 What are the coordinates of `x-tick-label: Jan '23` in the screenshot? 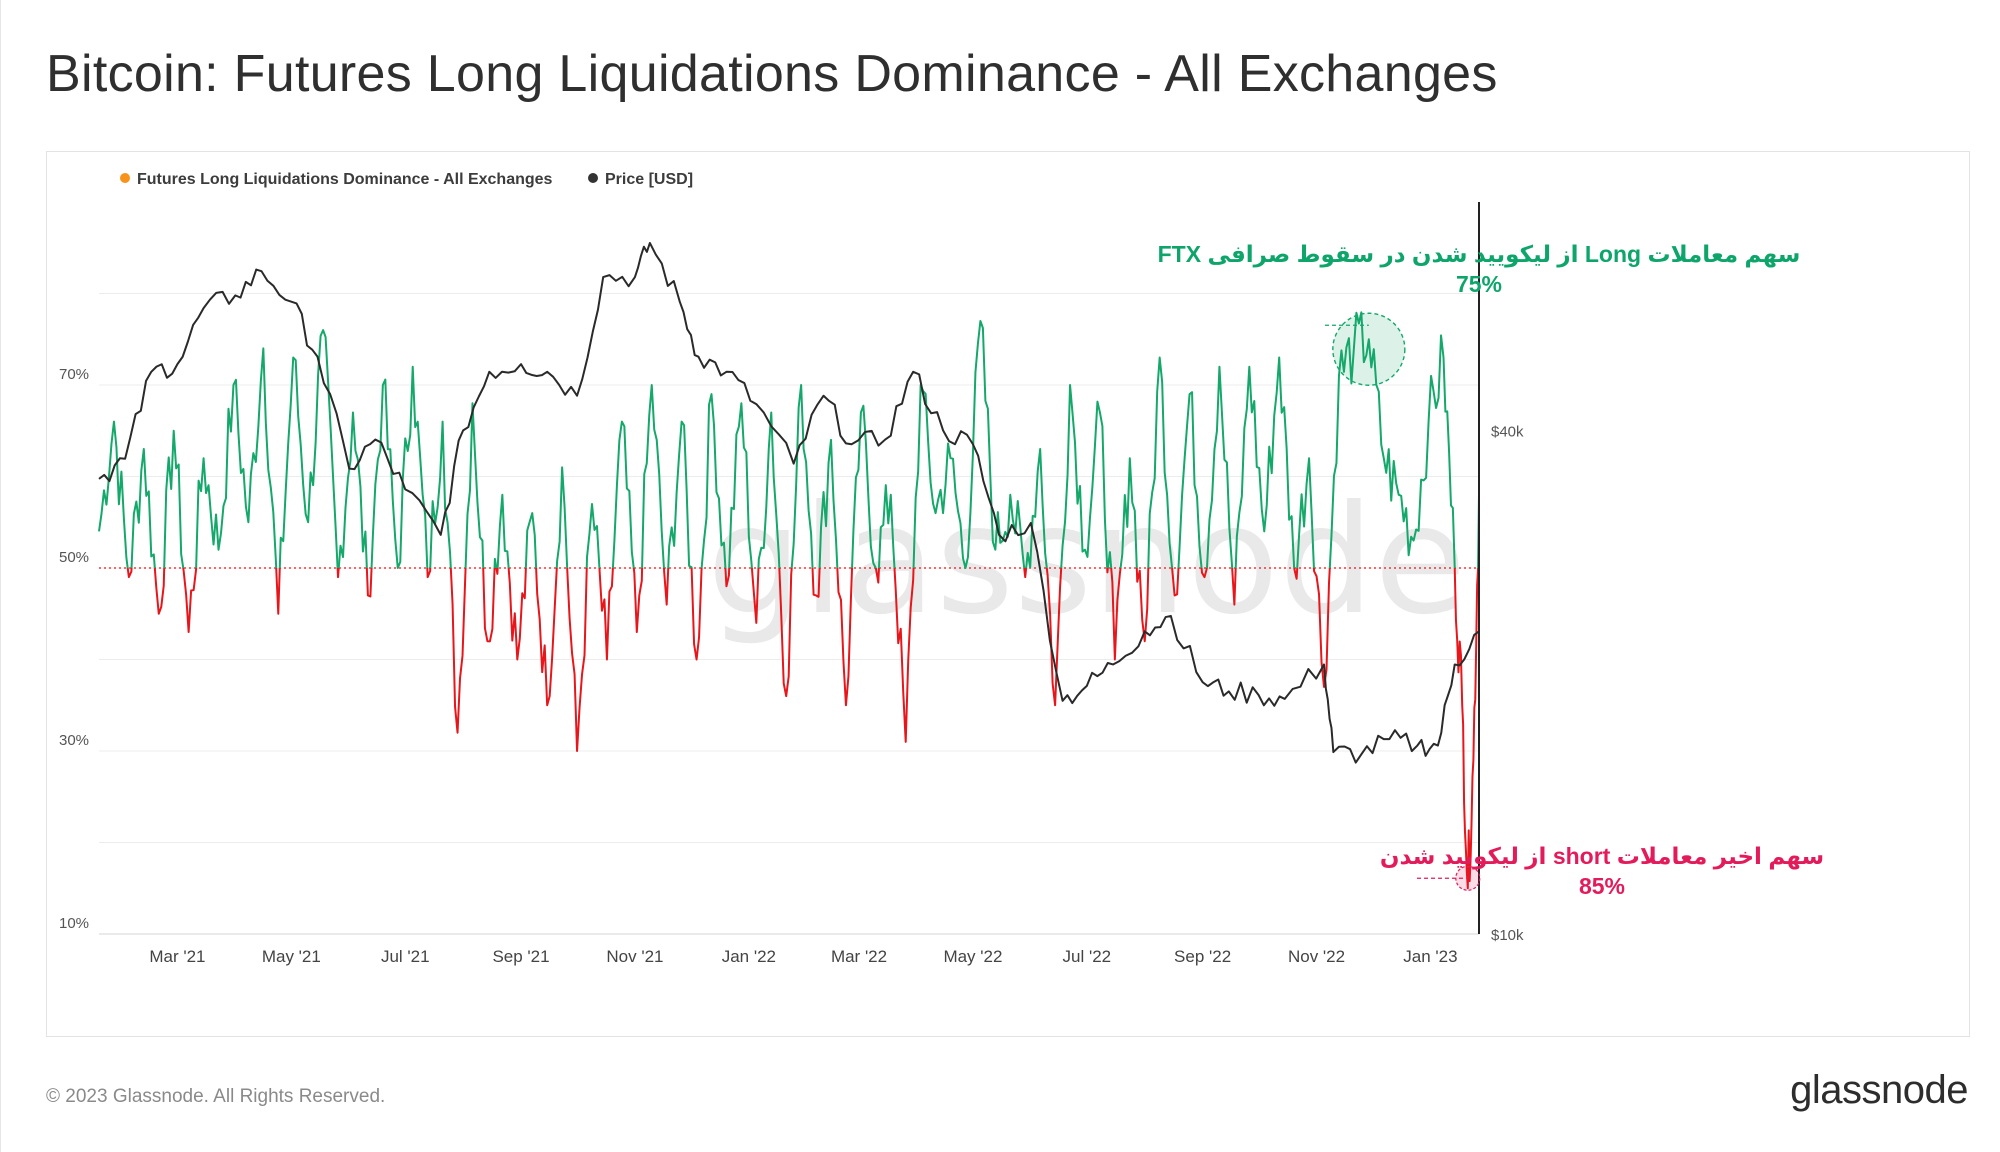 It's located at (1430, 956).